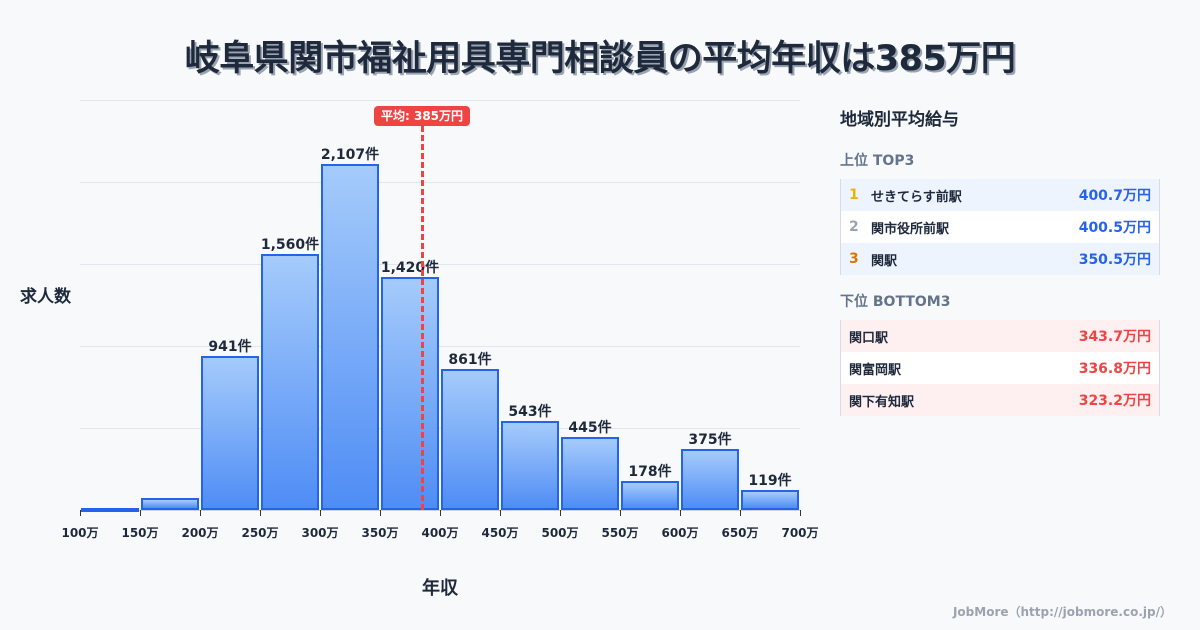 The width and height of the screenshot is (1200, 630). I want to click on ranking-row: 関口駅 343.7万円, so click(1000, 336).